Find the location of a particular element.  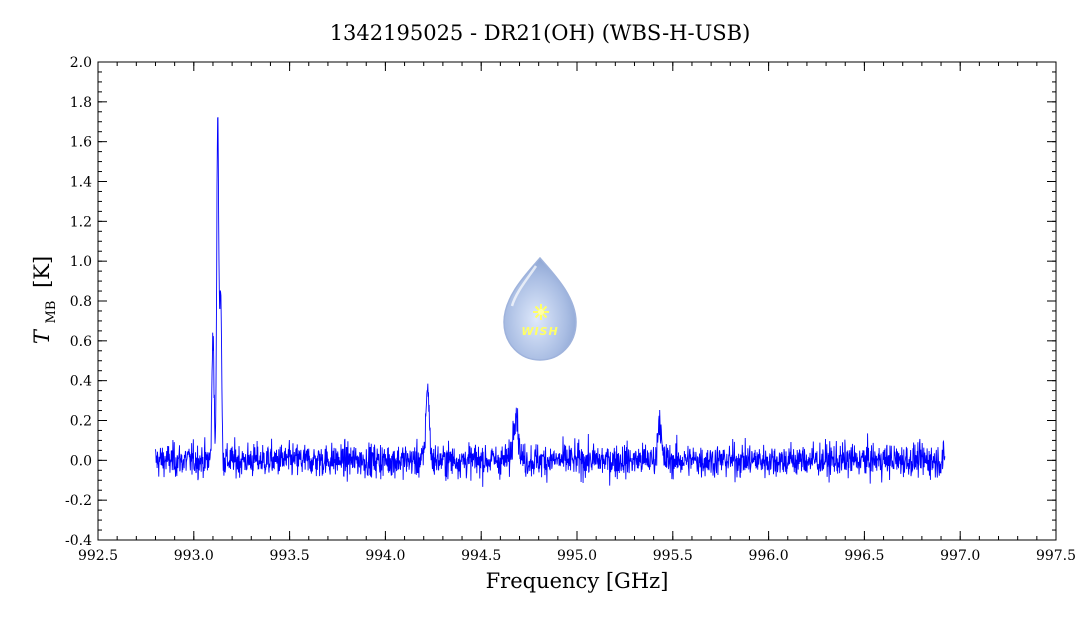

chart-title: 1342195025 - DR21(OH) (WBS-H-USB) is located at coordinates (540, 33).